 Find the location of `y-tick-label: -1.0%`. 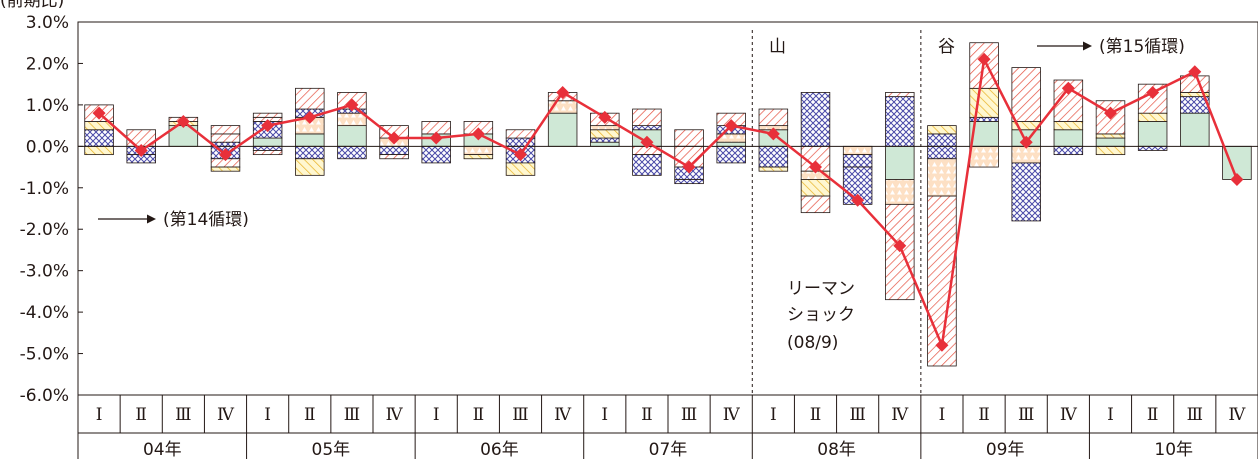

y-tick-label: -1.0% is located at coordinates (44, 189).